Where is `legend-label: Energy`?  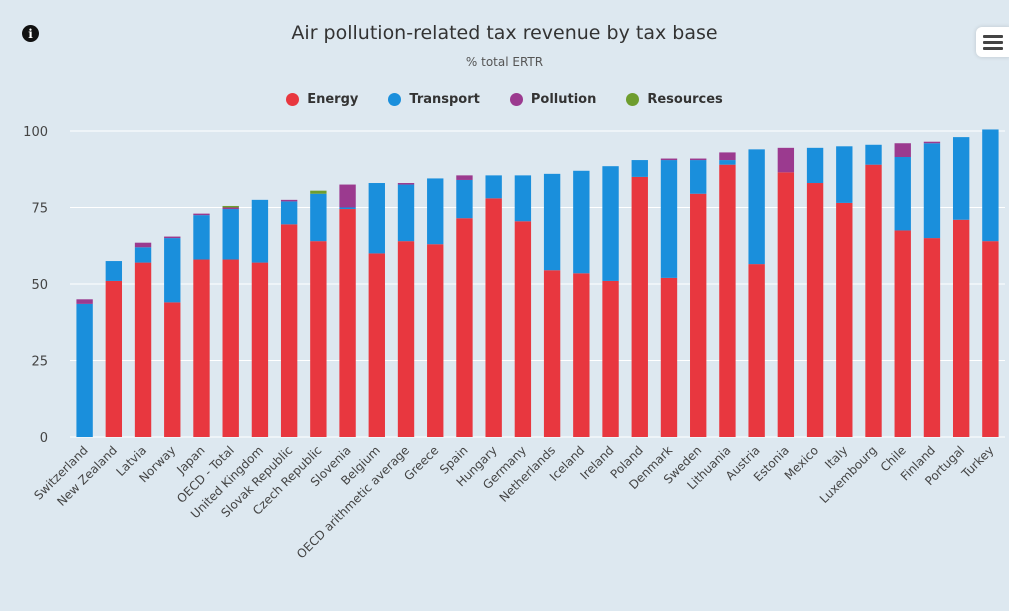
legend-label: Energy is located at coordinates (333, 99).